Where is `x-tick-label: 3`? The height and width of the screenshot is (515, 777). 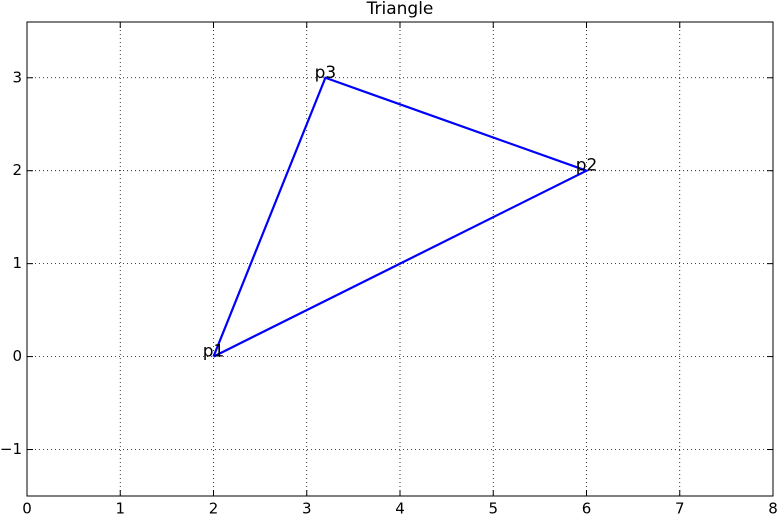 x-tick-label: 3 is located at coordinates (307, 507).